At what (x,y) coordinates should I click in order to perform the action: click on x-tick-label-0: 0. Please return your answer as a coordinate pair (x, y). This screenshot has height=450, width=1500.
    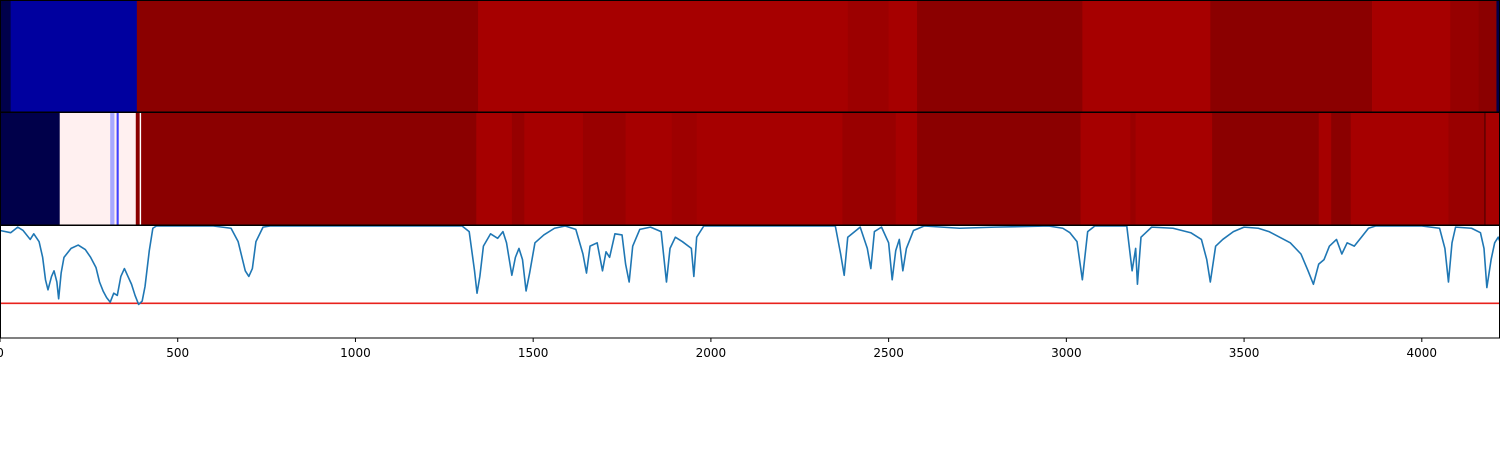
    Looking at the image, I should click on (2, 353).